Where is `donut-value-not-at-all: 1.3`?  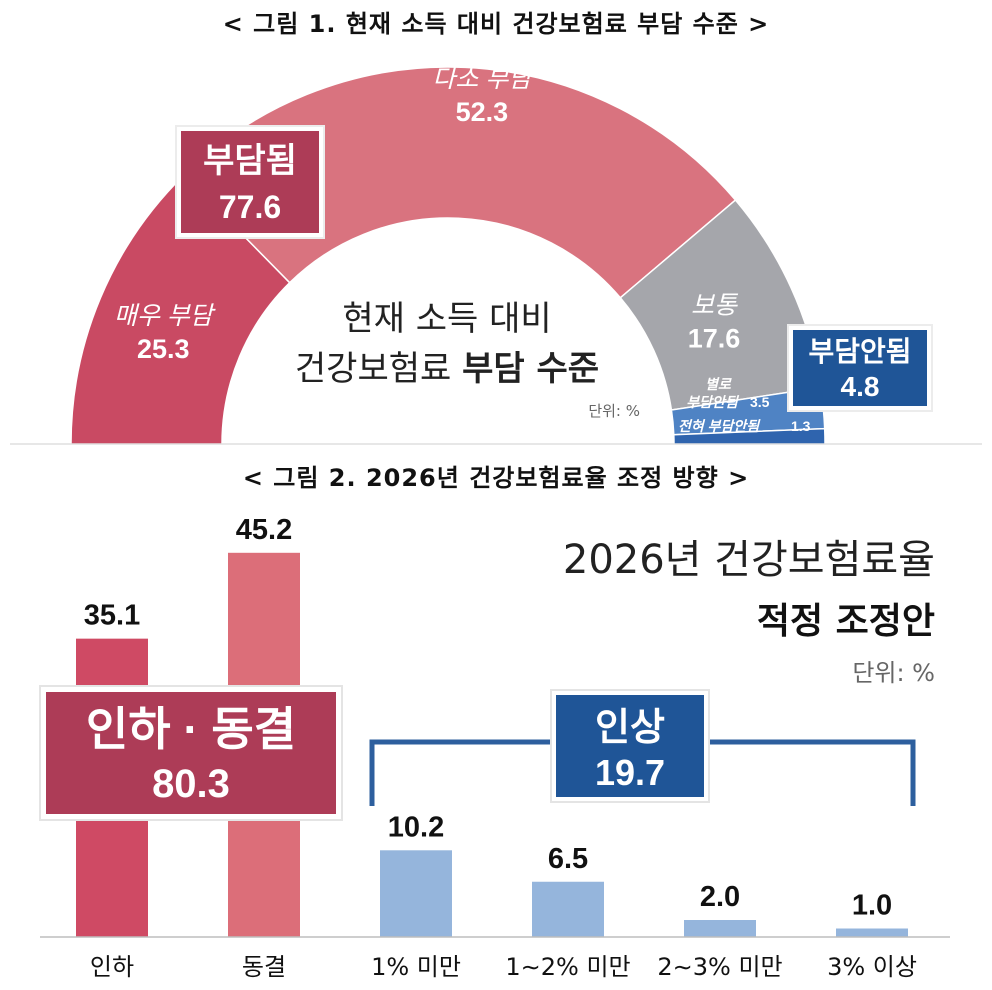
donut-value-not-at-all: 1.3 is located at coordinates (801, 426).